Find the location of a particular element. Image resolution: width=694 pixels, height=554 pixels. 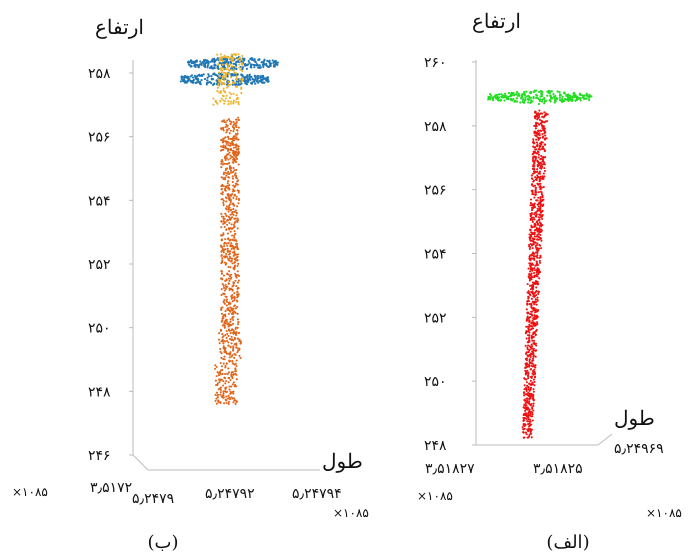

panel-alef-scale-note-left: ×۱۰۸۵ is located at coordinates (435, 496).